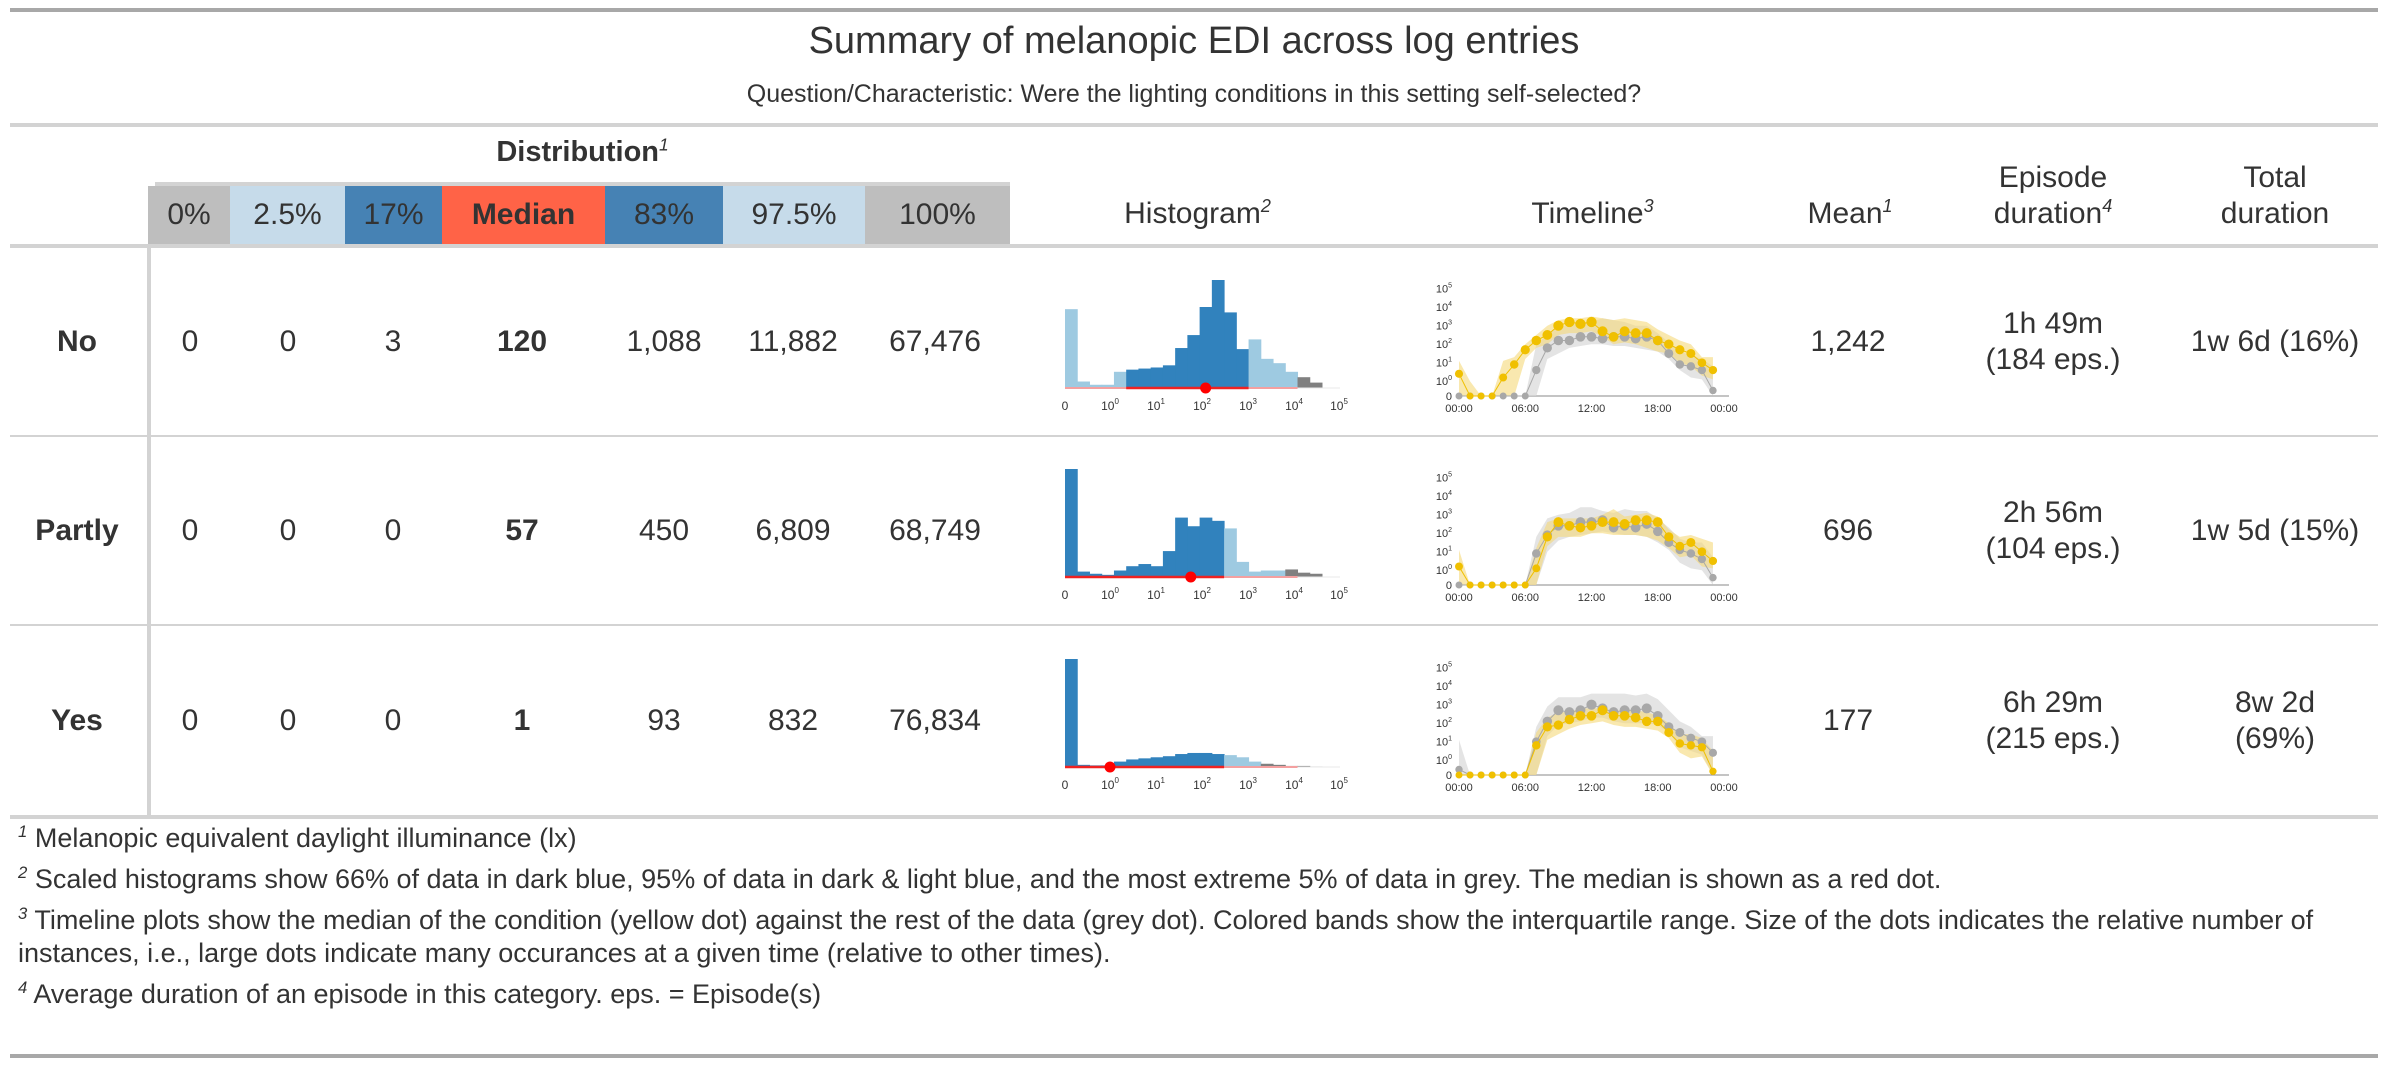  What do you see at coordinates (23, 987) in the screenshot?
I see `footnote-mark: 4` at bounding box center [23, 987].